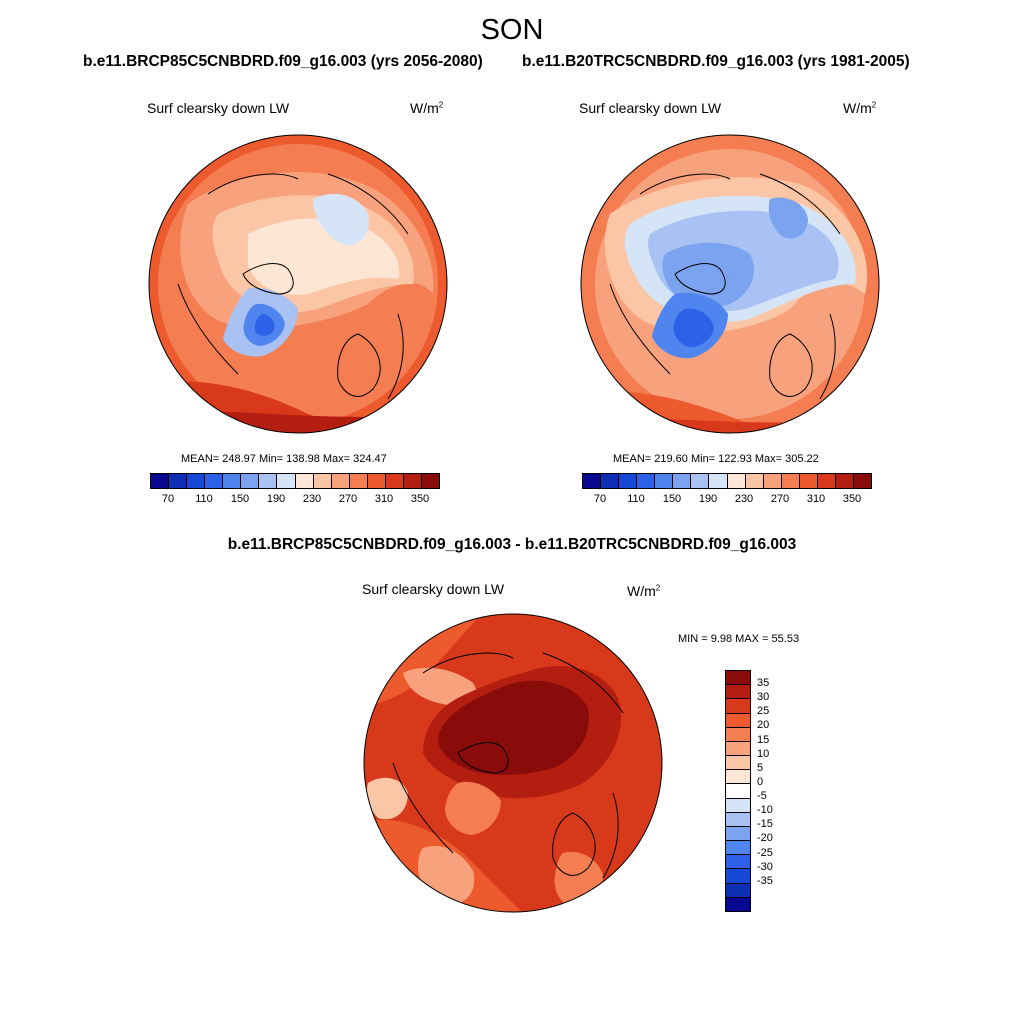 The height and width of the screenshot is (1024, 1024). Describe the element at coordinates (730, 284) in the screenshot. I see `right-polar-map` at that location.